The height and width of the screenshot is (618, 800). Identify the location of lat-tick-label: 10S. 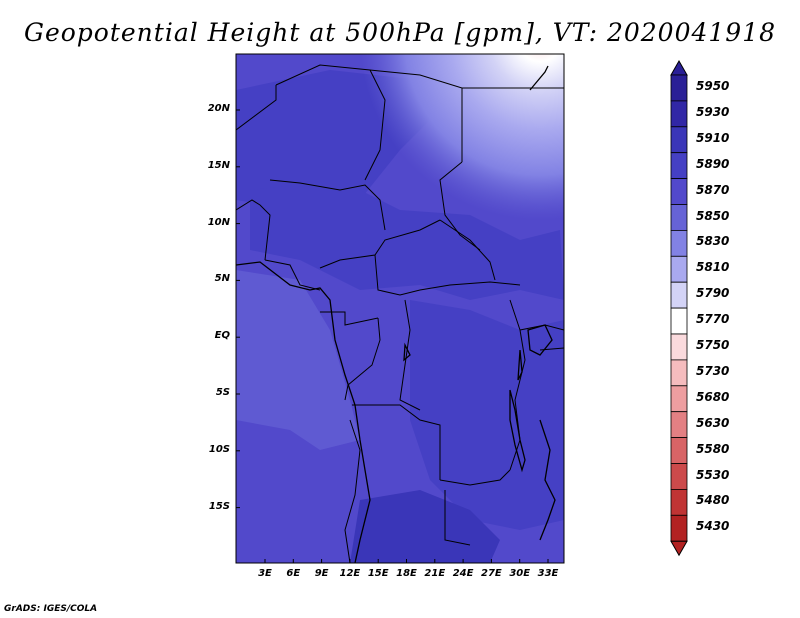
(219, 449).